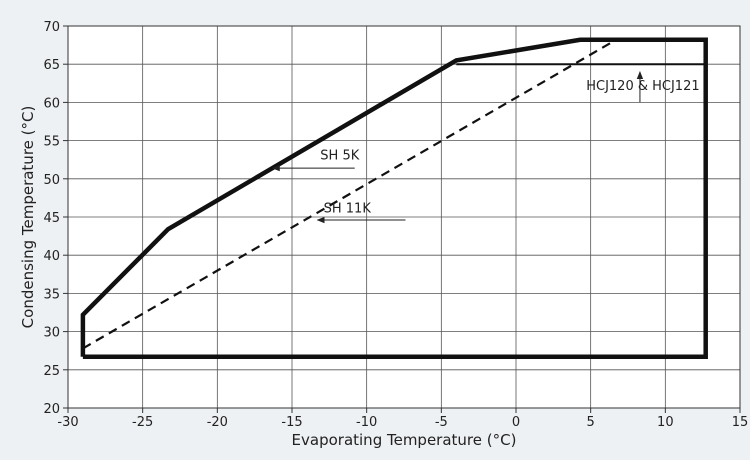 Image resolution: width=750 pixels, height=460 pixels. I want to click on y-tick-label: 25, so click(51, 371).